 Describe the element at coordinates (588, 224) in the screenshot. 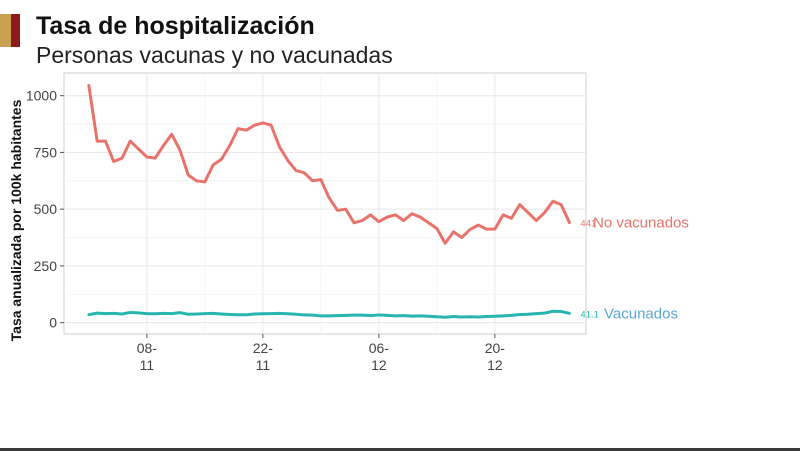

I see `series-end-value: 441` at that location.